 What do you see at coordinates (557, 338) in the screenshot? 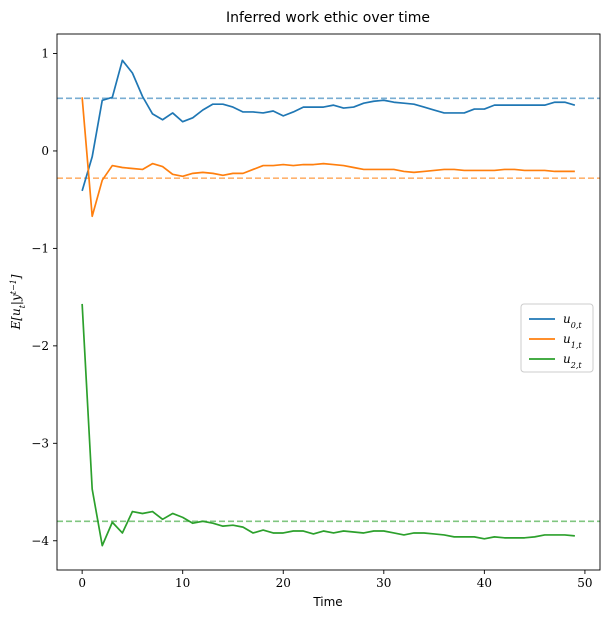
I see `legend-box` at bounding box center [557, 338].